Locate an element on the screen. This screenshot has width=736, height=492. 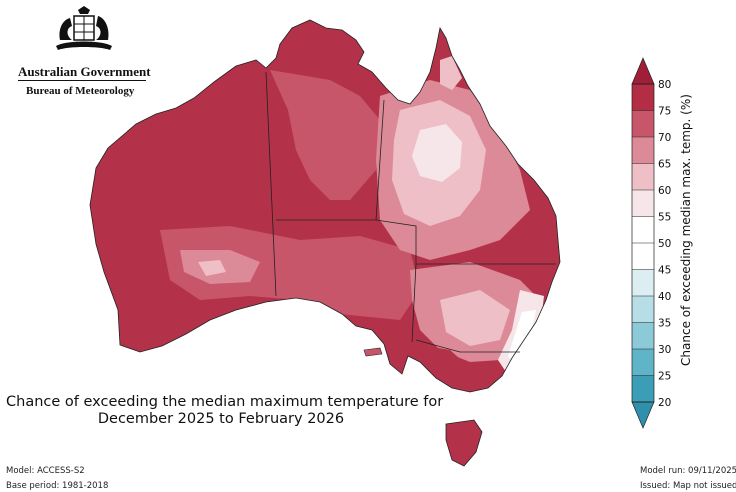
map-title-line-2: December 2025 to February 2026 is located at coordinates (221, 419).